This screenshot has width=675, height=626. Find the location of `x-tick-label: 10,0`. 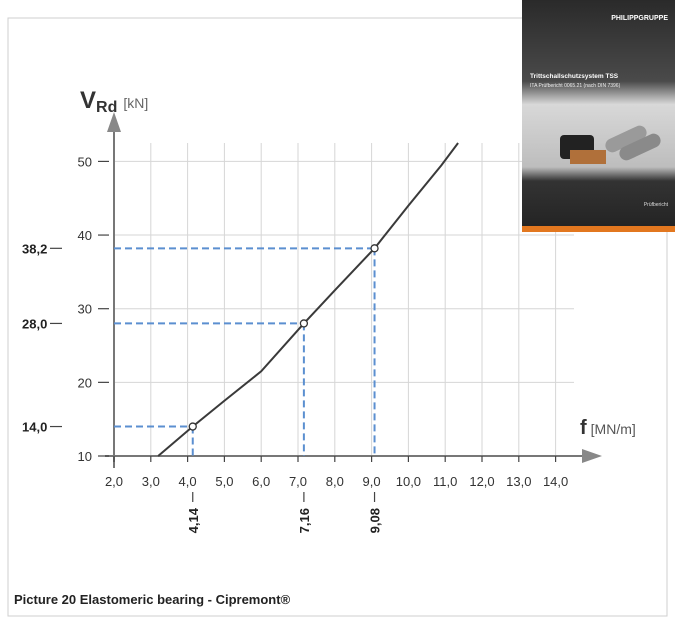

x-tick-label: 10,0 is located at coordinates (408, 481).